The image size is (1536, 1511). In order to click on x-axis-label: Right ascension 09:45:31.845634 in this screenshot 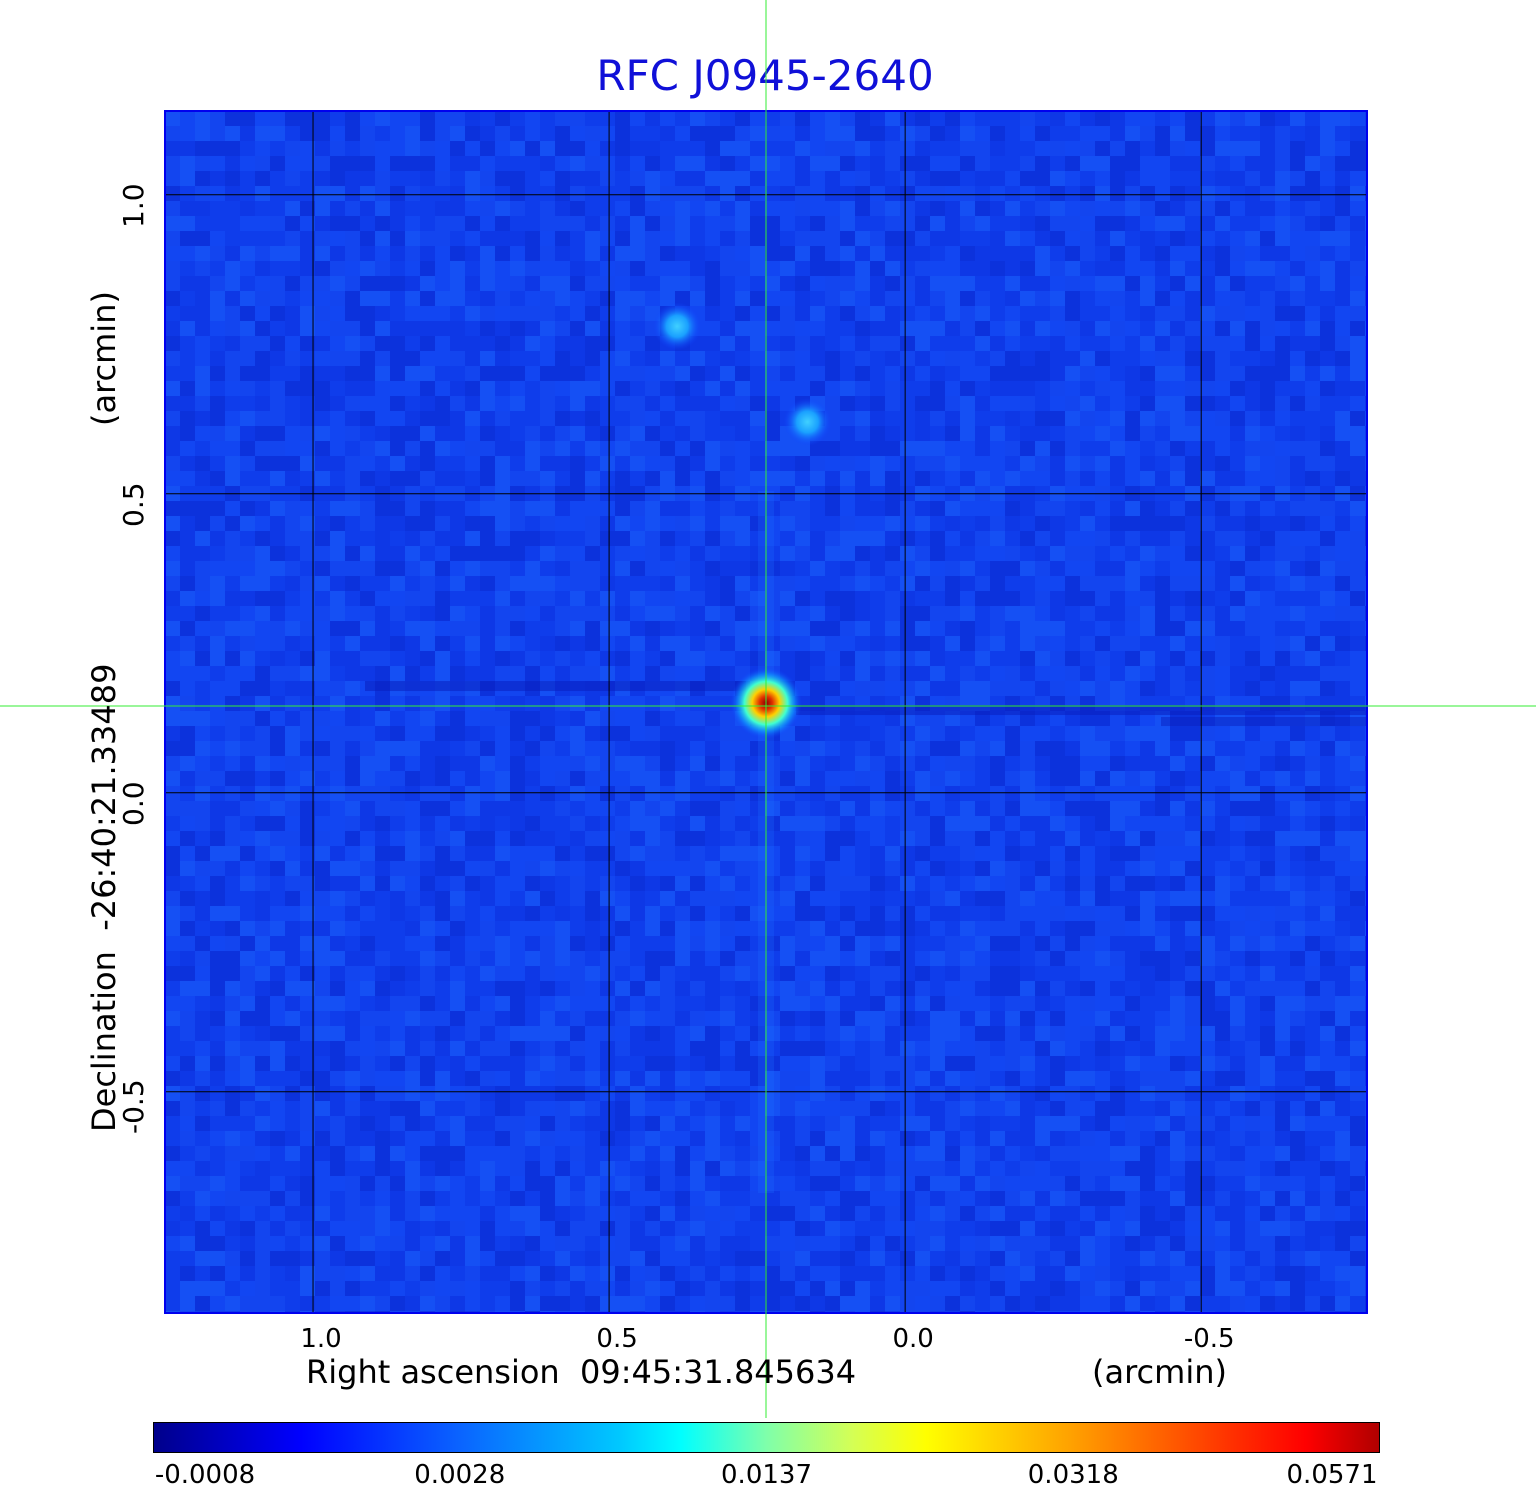, I will do `click(581, 1372)`.